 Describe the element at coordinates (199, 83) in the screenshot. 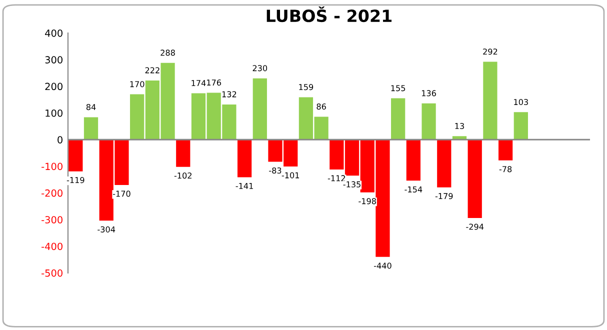

I see `data-label: 174` at that location.